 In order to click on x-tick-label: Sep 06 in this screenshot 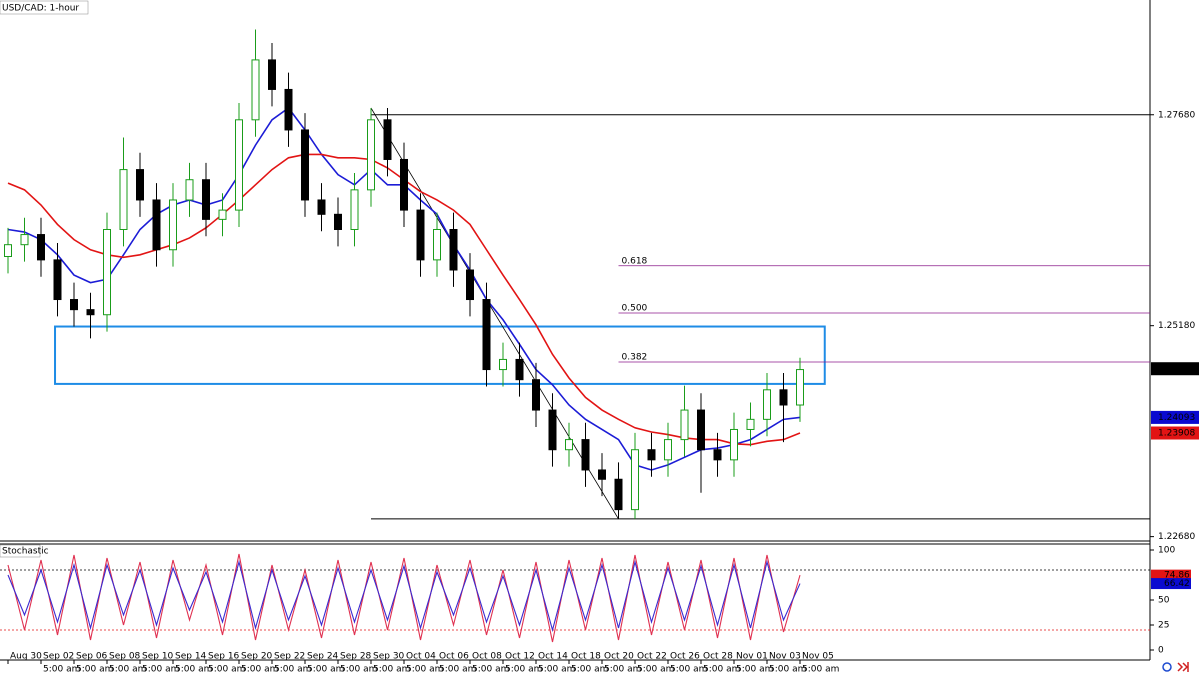, I will do `click(92, 657)`.